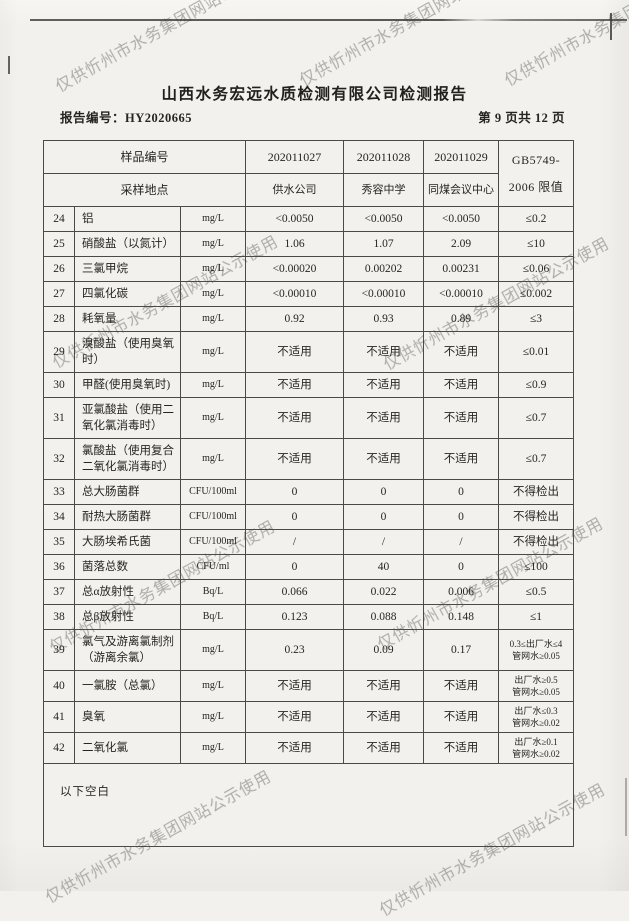 This screenshot has height=921, width=629. I want to click on limit-line: ≤0.7, so click(536, 459).